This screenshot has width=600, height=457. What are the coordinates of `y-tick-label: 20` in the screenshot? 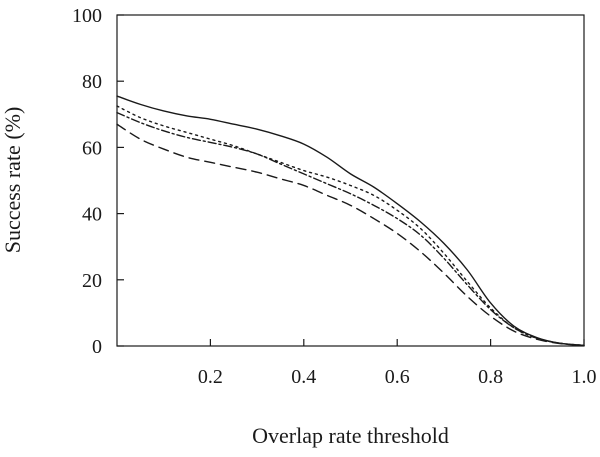 It's located at (92, 281).